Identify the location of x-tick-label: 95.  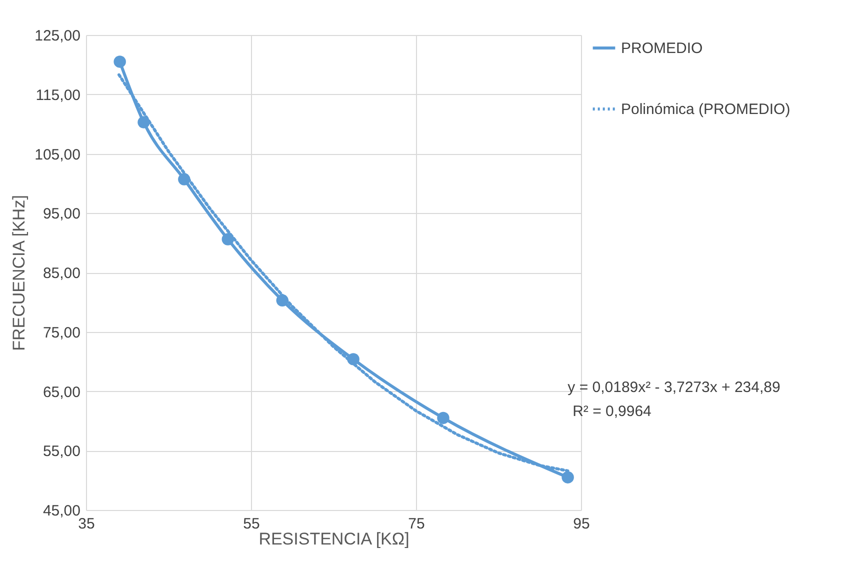
(581, 524).